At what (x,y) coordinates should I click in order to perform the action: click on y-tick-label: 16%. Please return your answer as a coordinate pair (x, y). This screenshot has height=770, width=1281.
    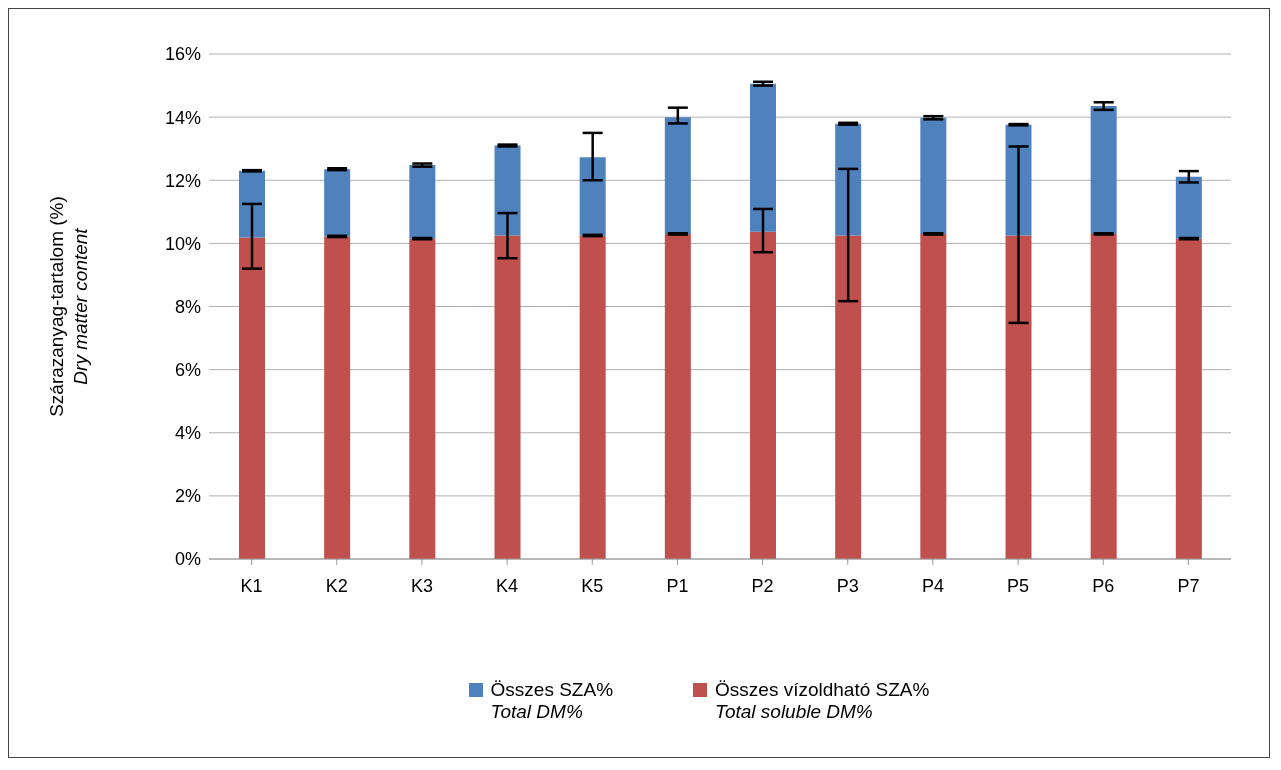
    Looking at the image, I should click on (182, 54).